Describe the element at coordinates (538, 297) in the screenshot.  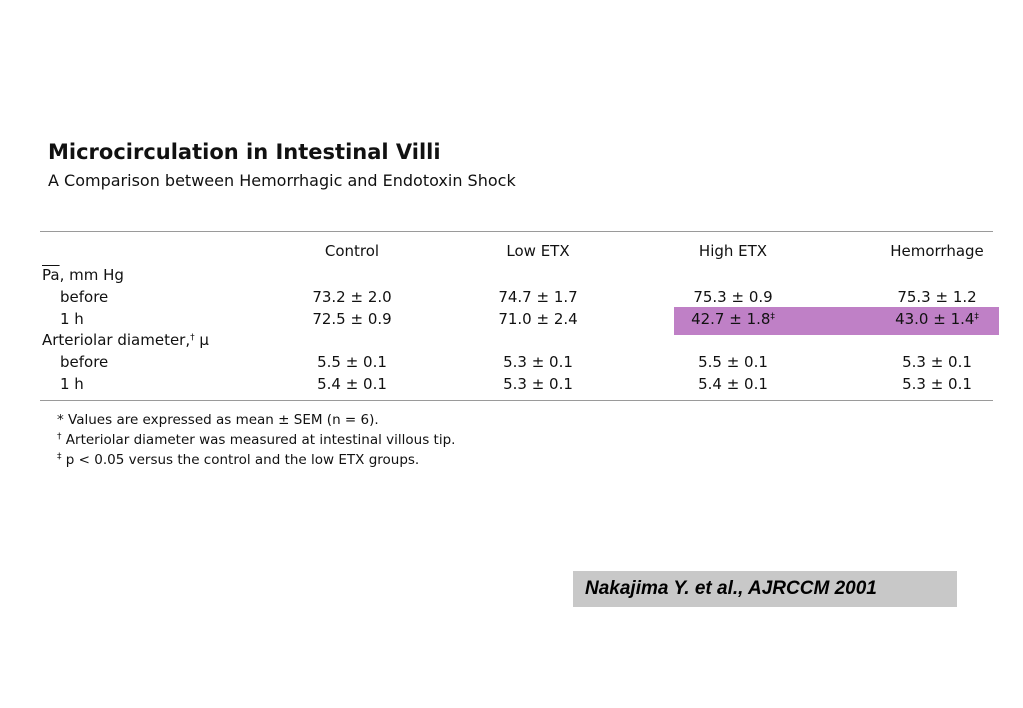
I see `table-cell: 74.7 ± 1.7` at that location.